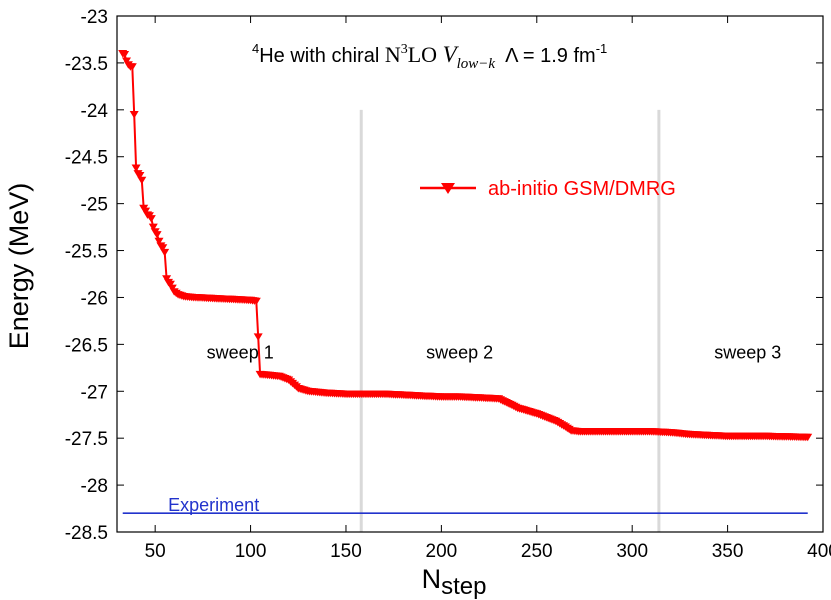 The height and width of the screenshot is (600, 831). Describe the element at coordinates (86, 158) in the screenshot. I see `y-tick-label: -24.5` at that location.